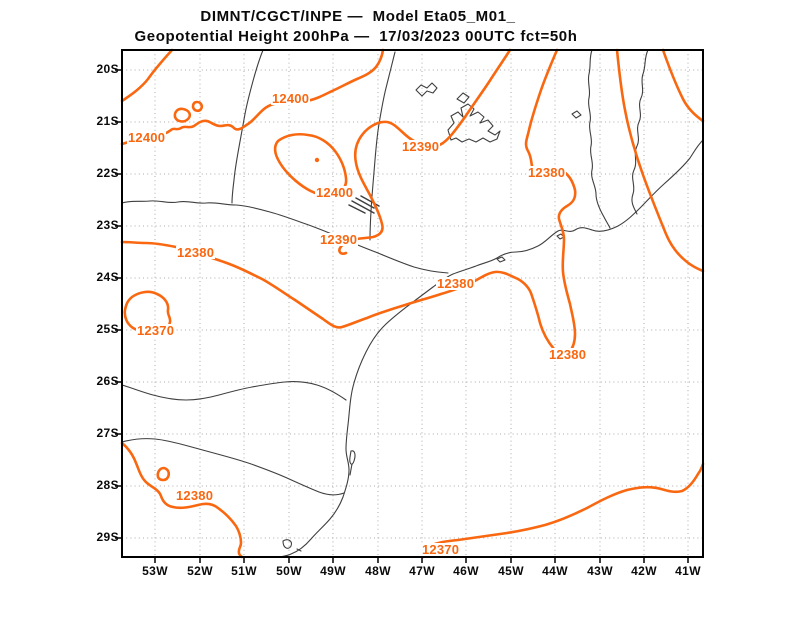 This screenshot has width=800, height=618. I want to click on lat-tick-label: 26S, so click(107, 381).